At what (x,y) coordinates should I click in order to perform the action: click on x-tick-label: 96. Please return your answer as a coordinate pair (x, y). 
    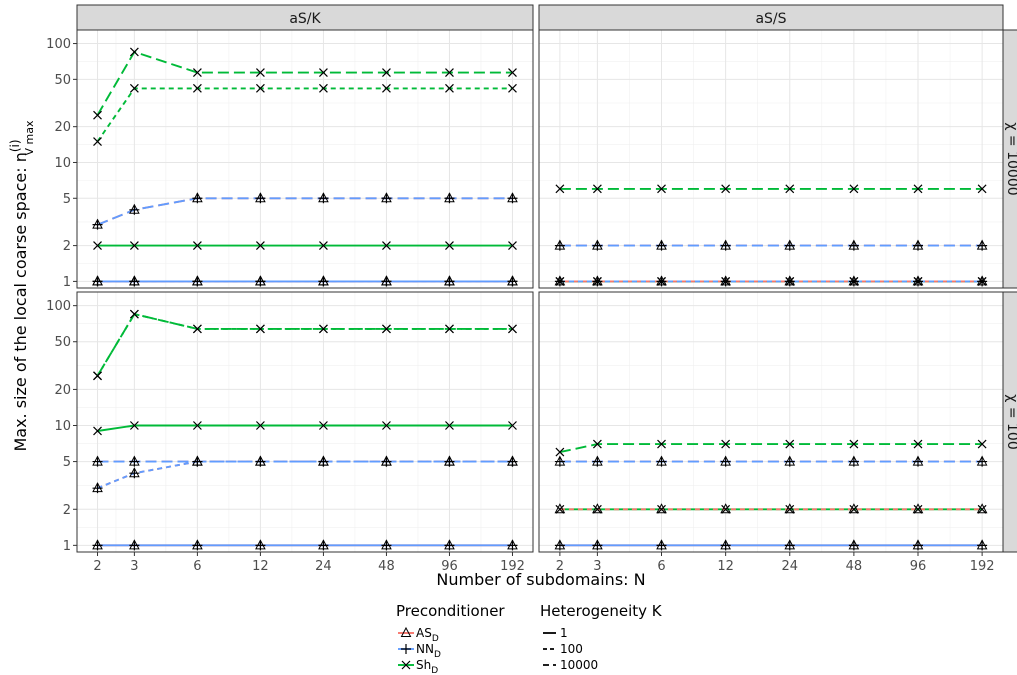
    Looking at the image, I should click on (918, 566).